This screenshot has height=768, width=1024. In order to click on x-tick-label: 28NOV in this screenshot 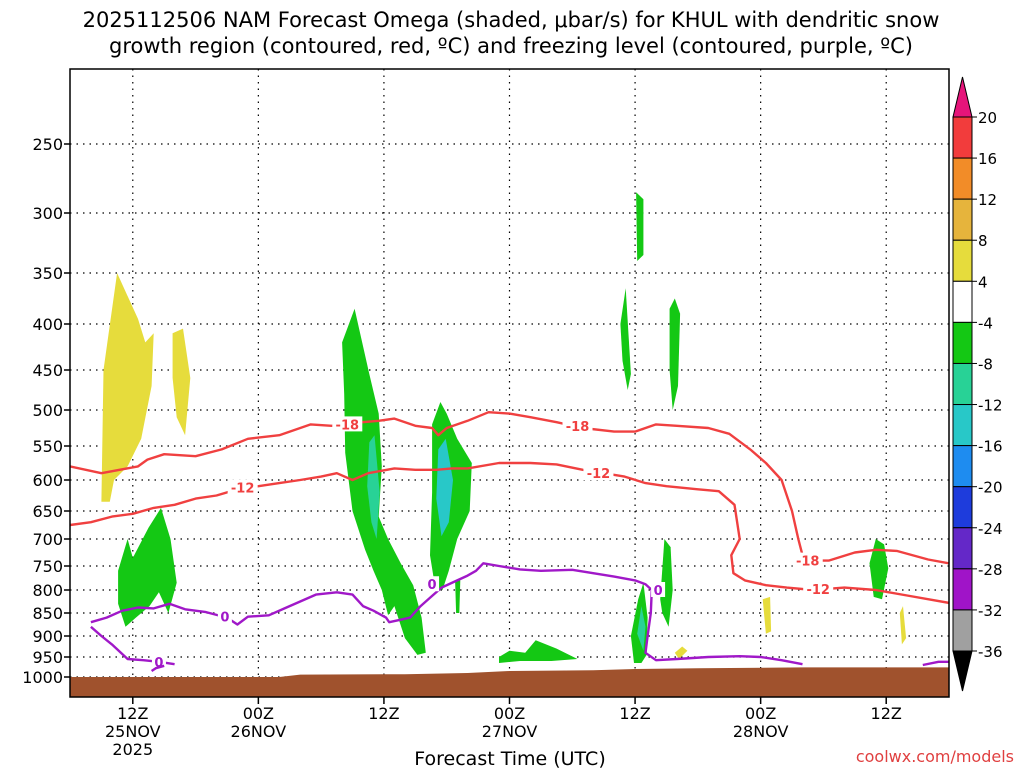, I will do `click(761, 731)`.